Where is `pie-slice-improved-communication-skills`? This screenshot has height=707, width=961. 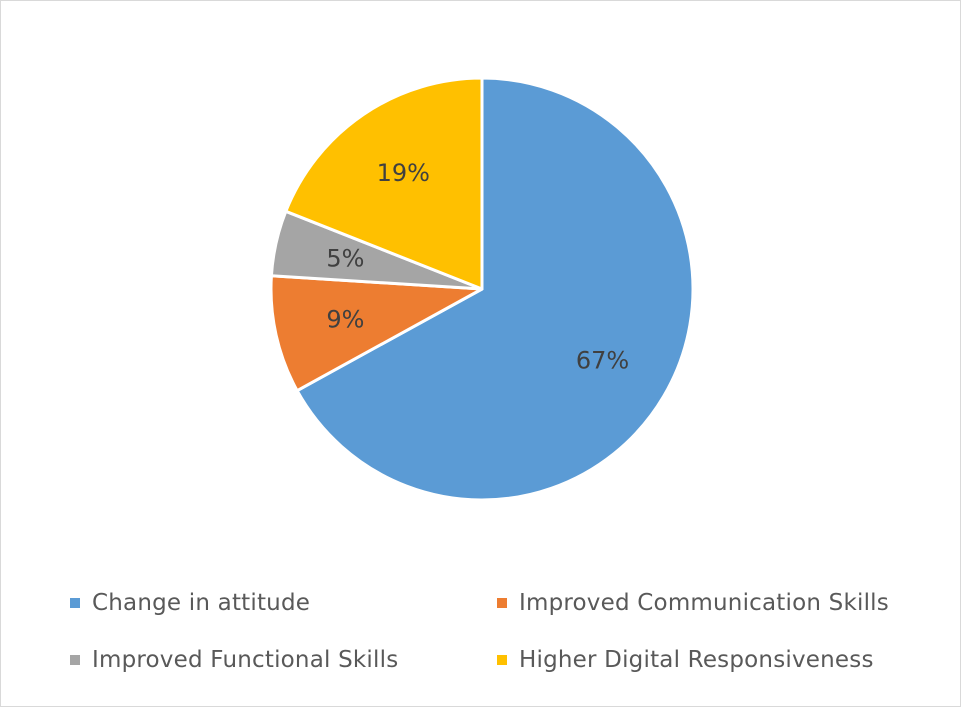
pie-slice-improved-communication-skills is located at coordinates (376, 333).